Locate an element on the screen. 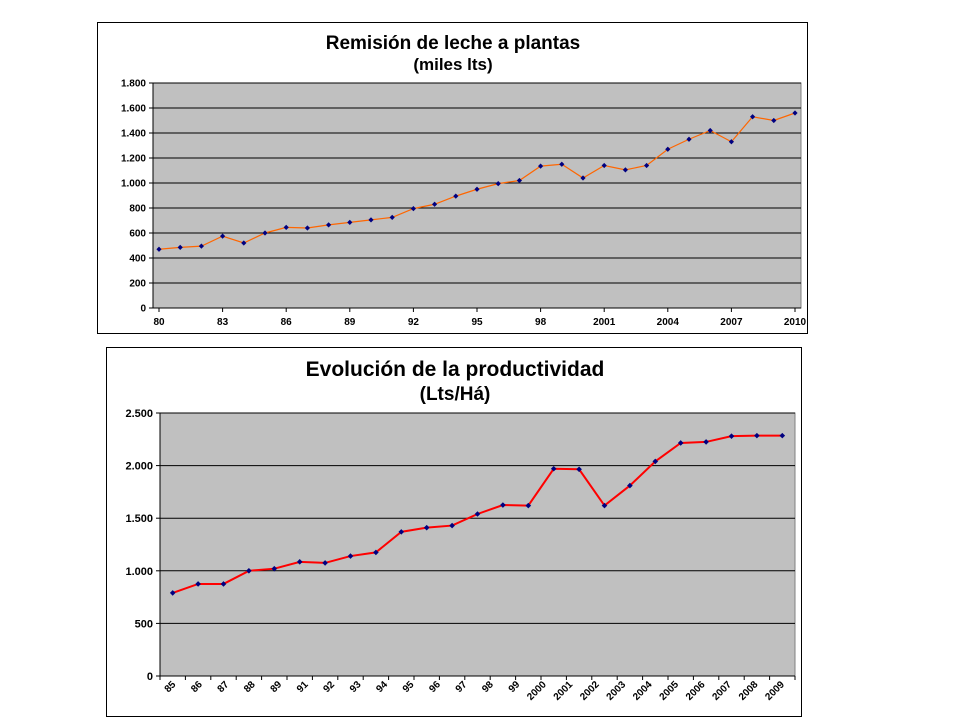 The height and width of the screenshot is (720, 960). chart2-x-tick-label: 93 is located at coordinates (356, 687).